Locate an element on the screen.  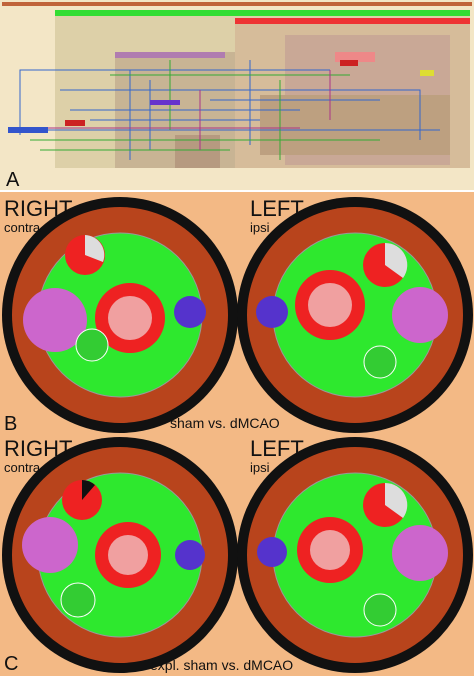
caption: sham vs. dMCAO is located at coordinates (225, 423).